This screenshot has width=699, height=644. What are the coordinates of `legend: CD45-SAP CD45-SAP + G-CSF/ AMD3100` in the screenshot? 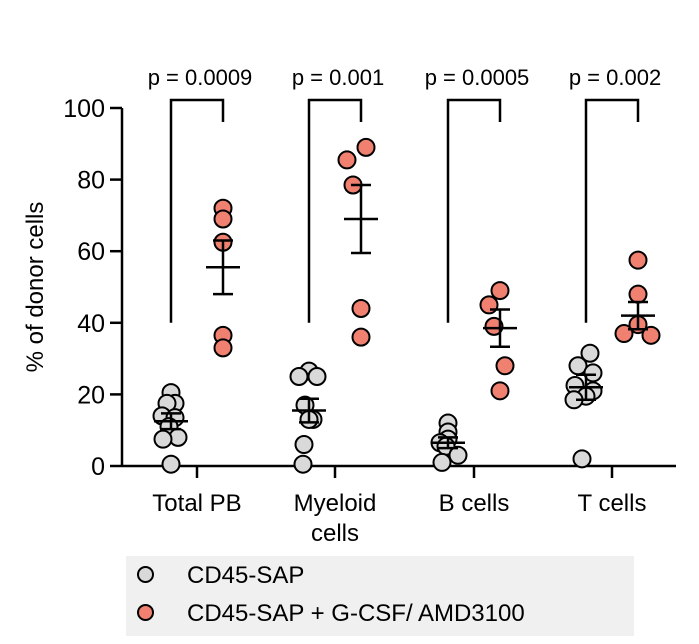 It's located at (380, 596).